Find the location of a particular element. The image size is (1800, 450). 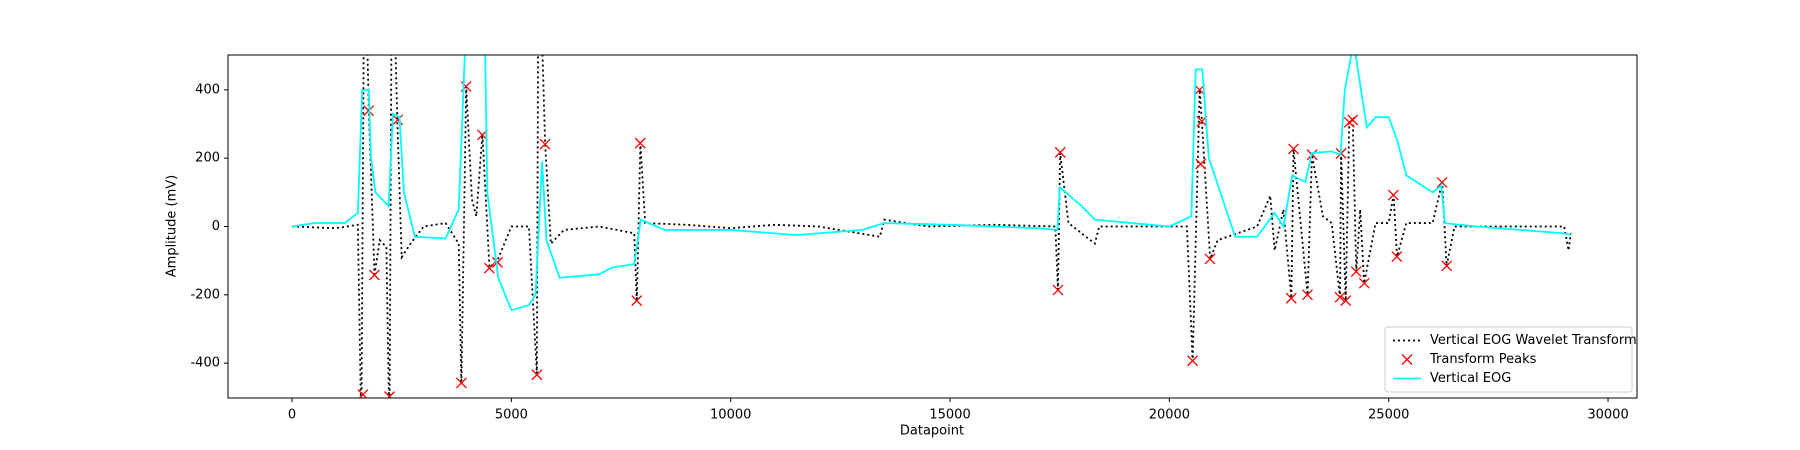

y-tick-label: -400 is located at coordinates (205, 363).